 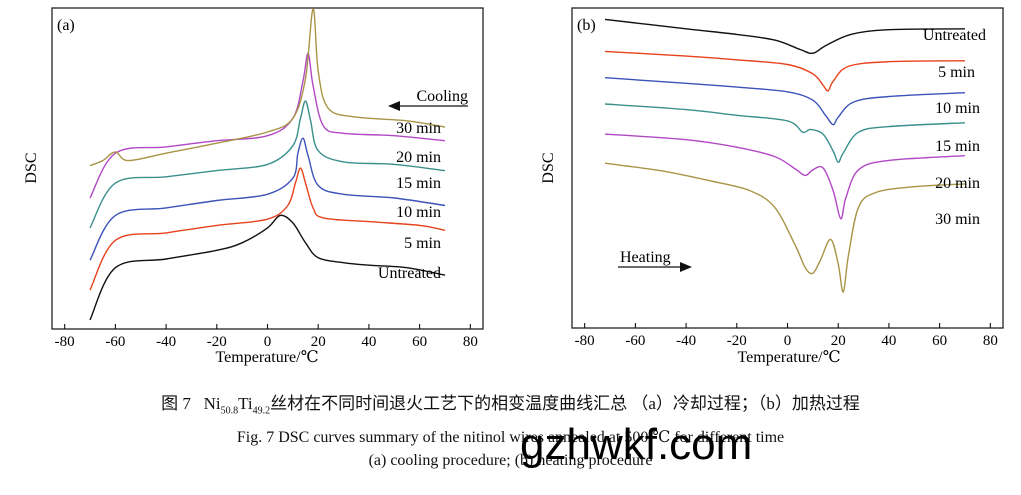 I want to click on panel-a-x-axis: -80 -60 -40 -20 0 20 40 60 80, so click(x=266, y=337).